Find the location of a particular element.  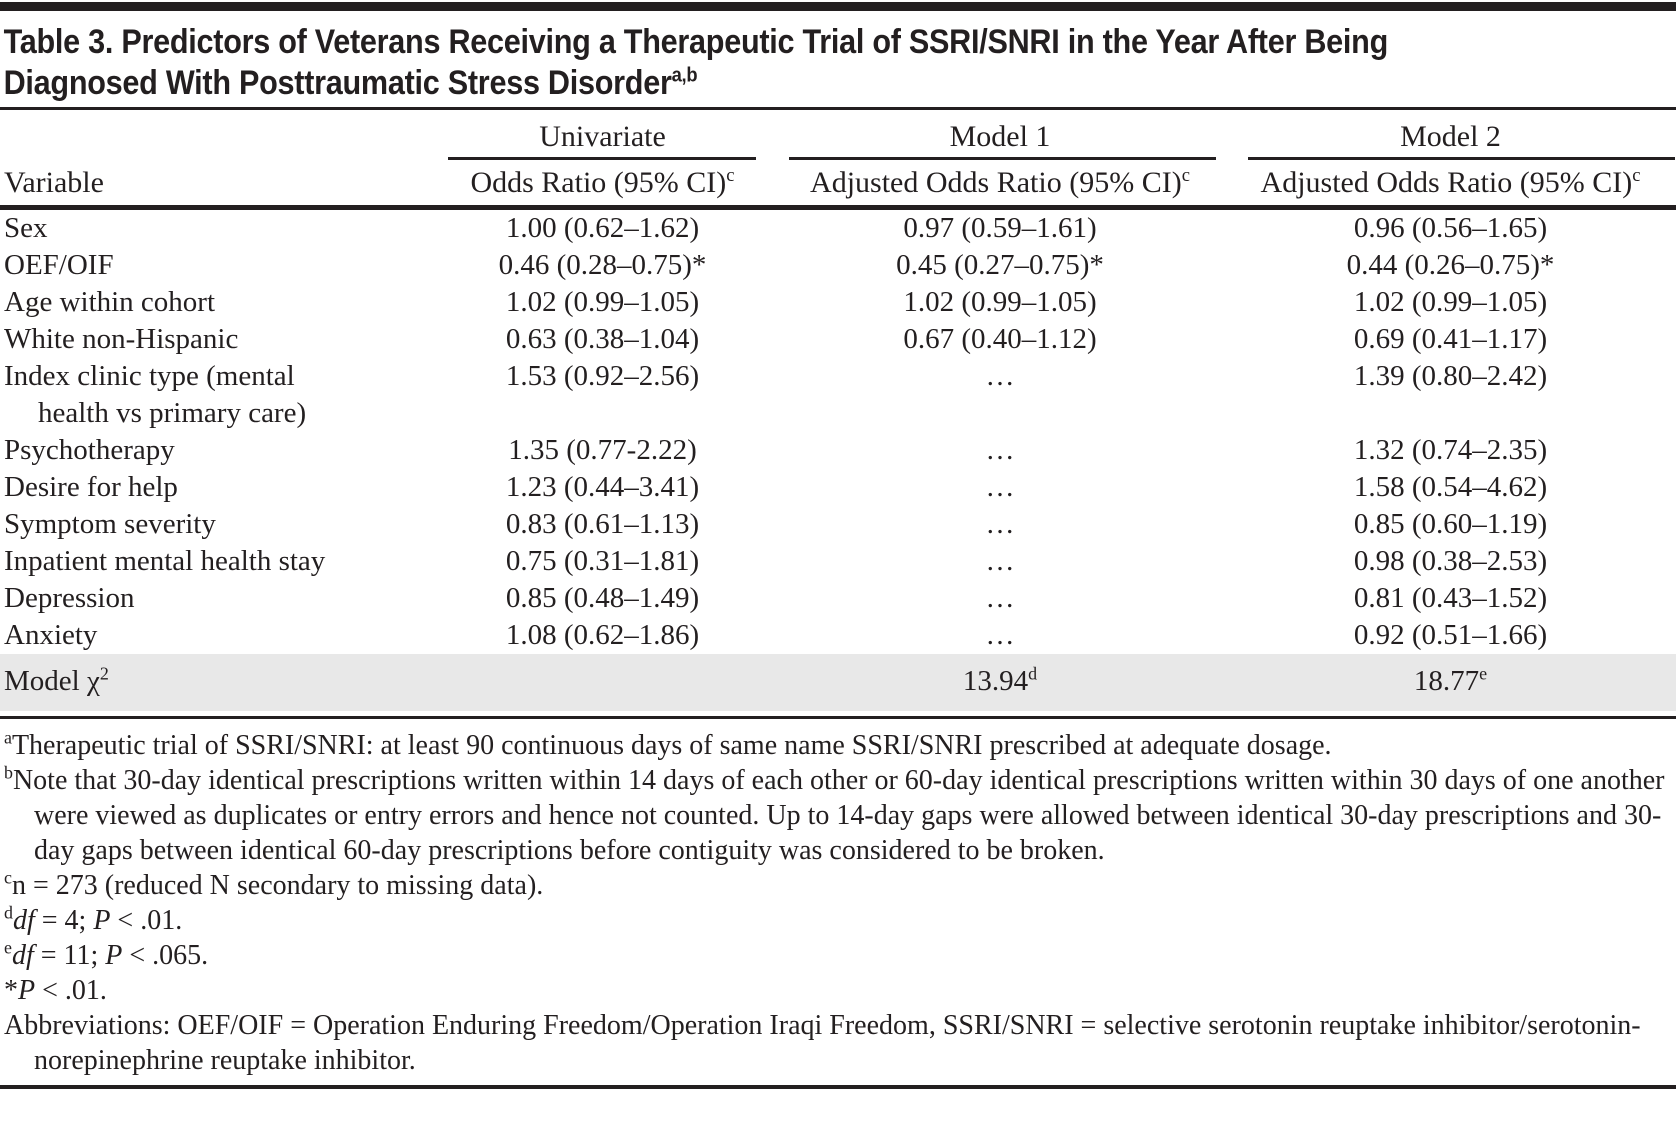

group-label-univariate: Univariate is located at coordinates (602, 136).